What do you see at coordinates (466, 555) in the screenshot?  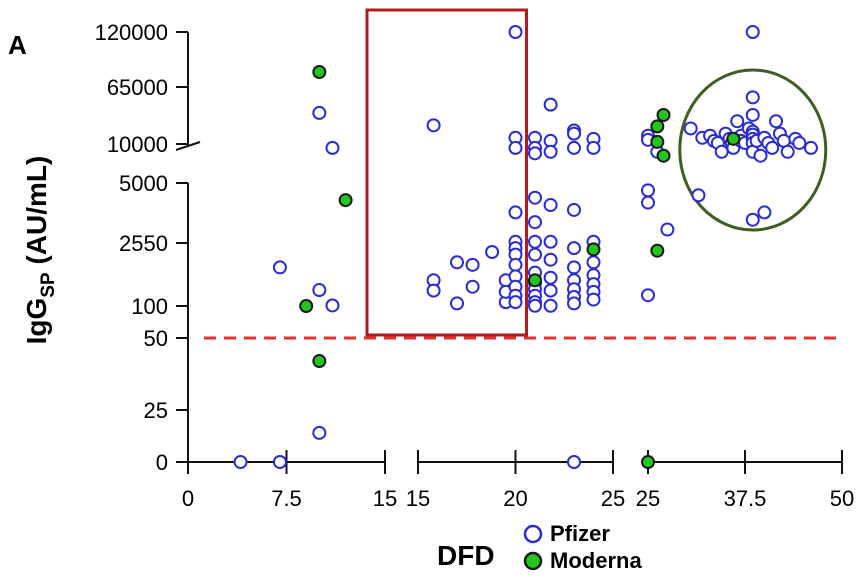 I see `x-axis-title: DFD` at bounding box center [466, 555].